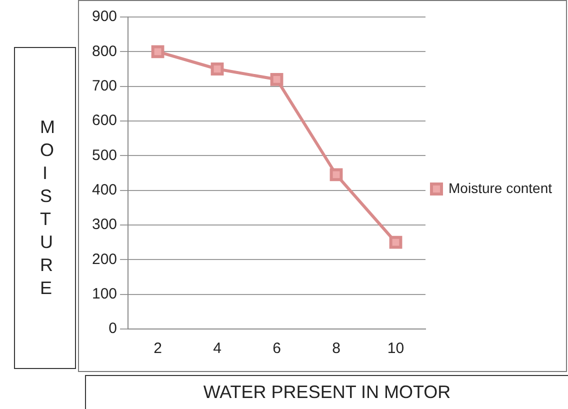 The width and height of the screenshot is (568, 409). What do you see at coordinates (326, 392) in the screenshot?
I see `x-axis-title: WATER PRESENT IN MOTOR` at bounding box center [326, 392].